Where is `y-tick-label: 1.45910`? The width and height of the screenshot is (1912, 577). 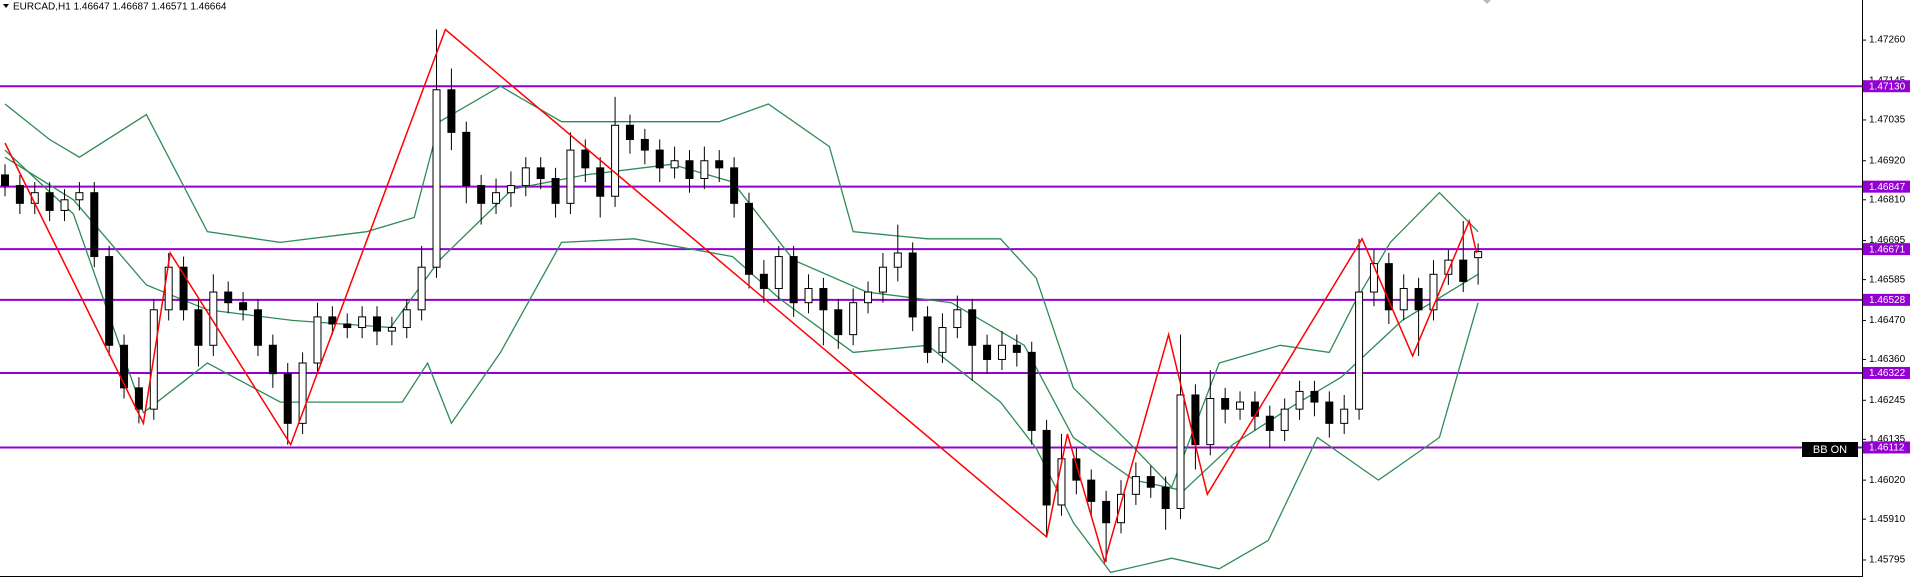
y-tick-label: 1.45910 is located at coordinates (1887, 519).